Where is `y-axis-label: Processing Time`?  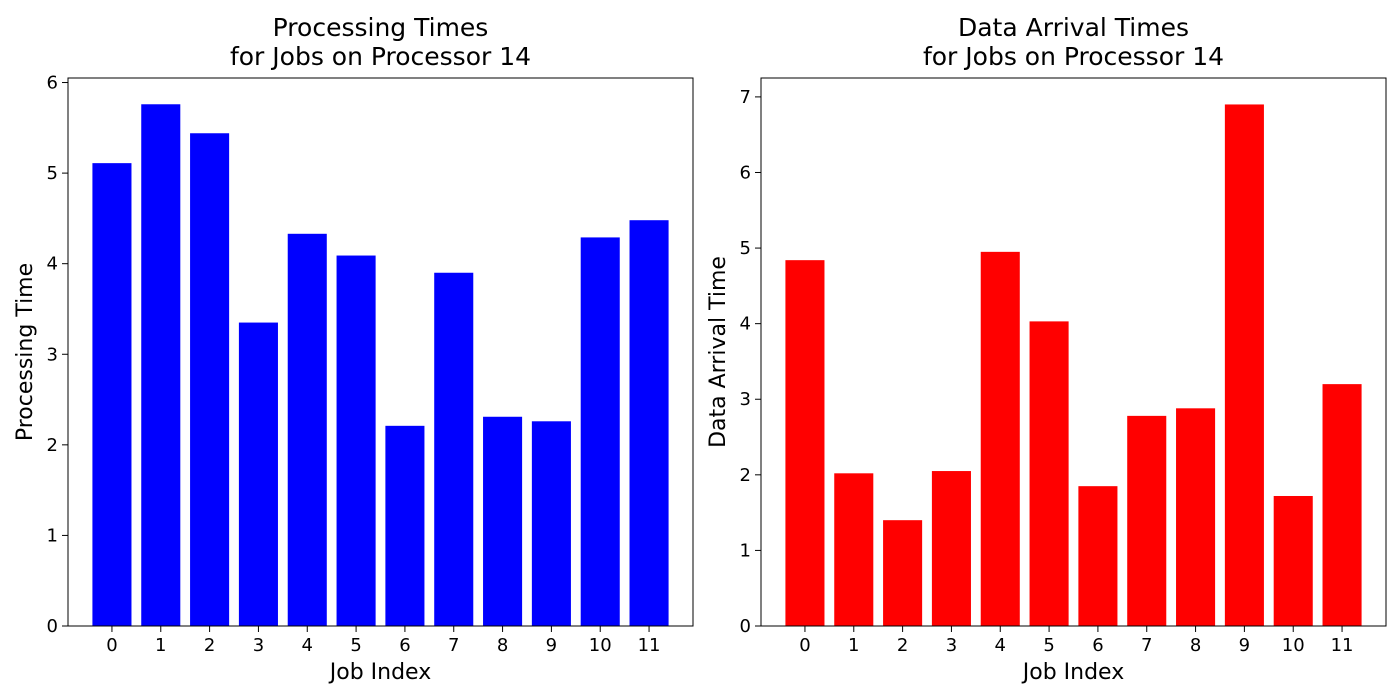
y-axis-label: Processing Time is located at coordinates (25, 352).